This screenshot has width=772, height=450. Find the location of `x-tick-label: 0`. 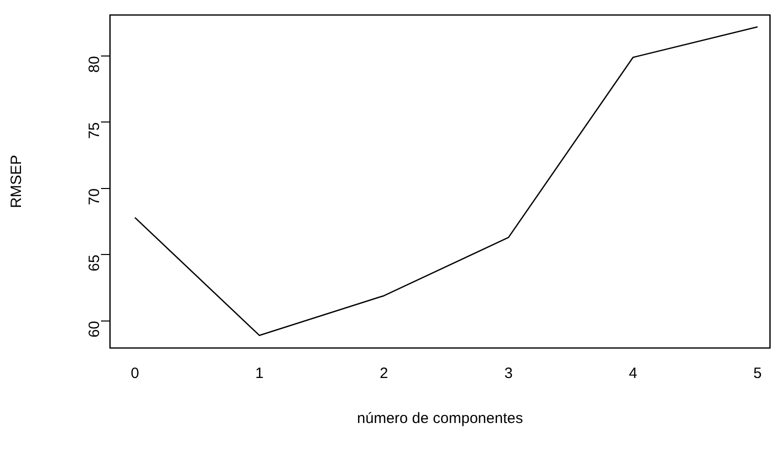

x-tick-label: 0 is located at coordinates (135, 373).